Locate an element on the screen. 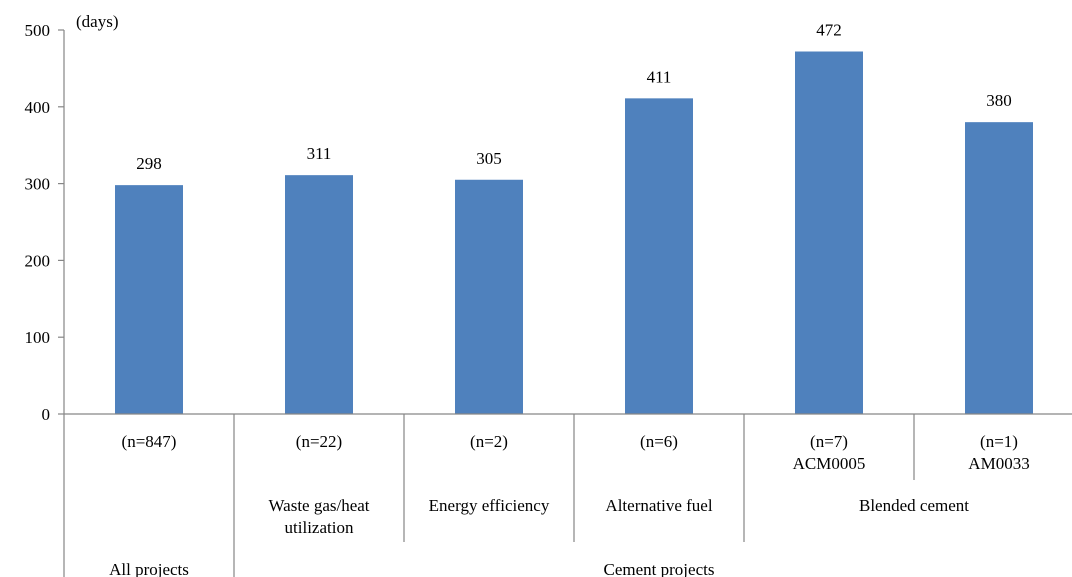 Image resolution: width=1072 pixels, height=577 pixels. x-tick-sublabel: ACM0005 is located at coordinates (829, 463).